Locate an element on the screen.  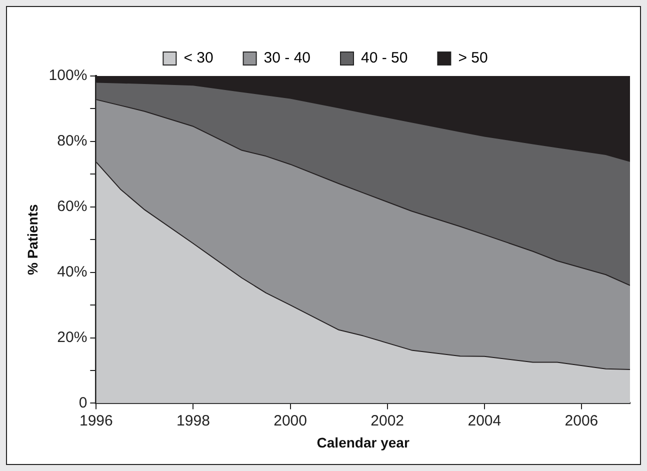
x-tick-label: 2002 is located at coordinates (387, 421).